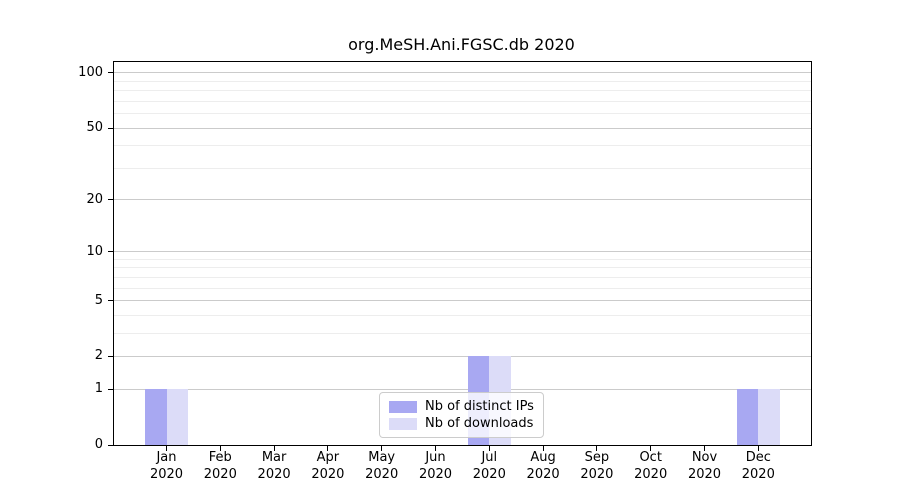 Image resolution: width=900 pixels, height=500 pixels. I want to click on legend: Nb of distinct IPs Nb of downloads, so click(461, 415).